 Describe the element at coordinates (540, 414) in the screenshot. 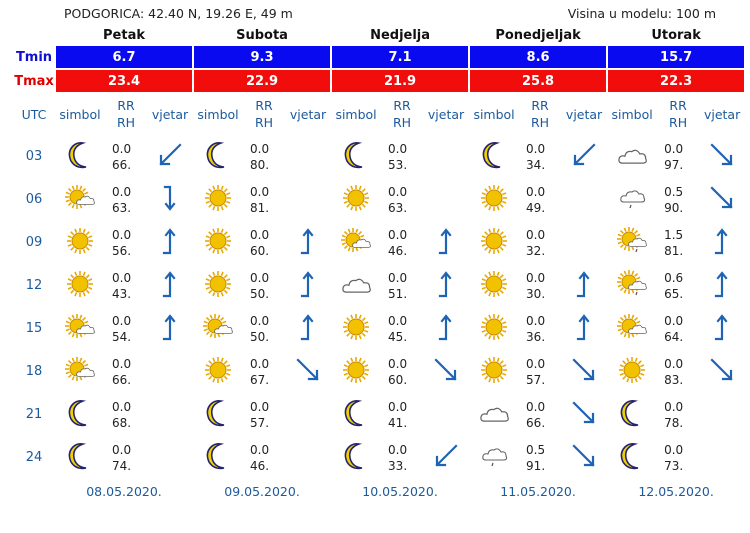

I see `rr-rh-cell: 0.0 66.` at that location.